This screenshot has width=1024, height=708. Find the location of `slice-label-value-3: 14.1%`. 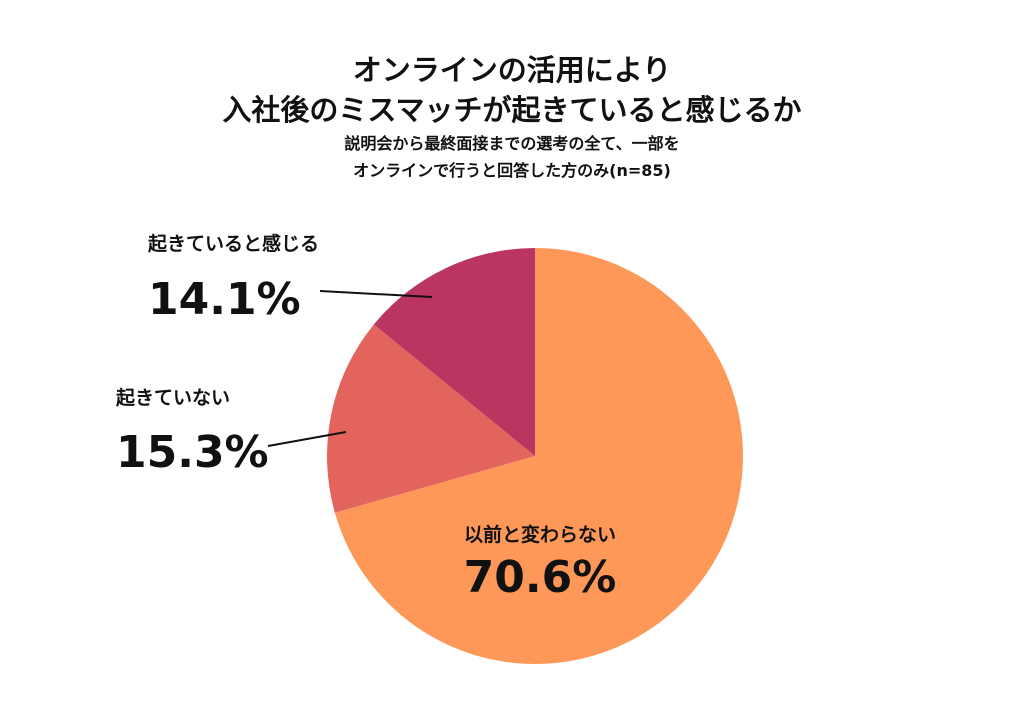

slice-label-value-3: 14.1% is located at coordinates (224, 299).